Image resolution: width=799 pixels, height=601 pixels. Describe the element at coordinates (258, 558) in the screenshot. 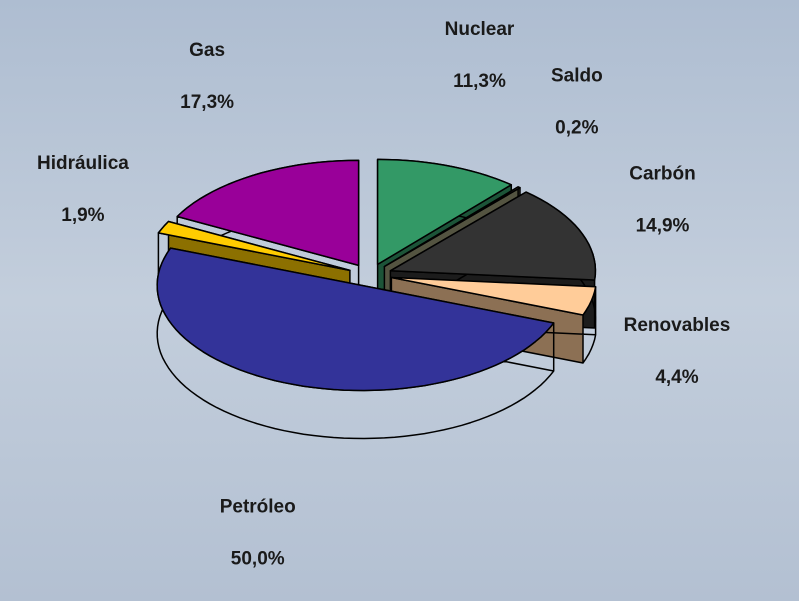

I see `value-label: 50,0%` at that location.